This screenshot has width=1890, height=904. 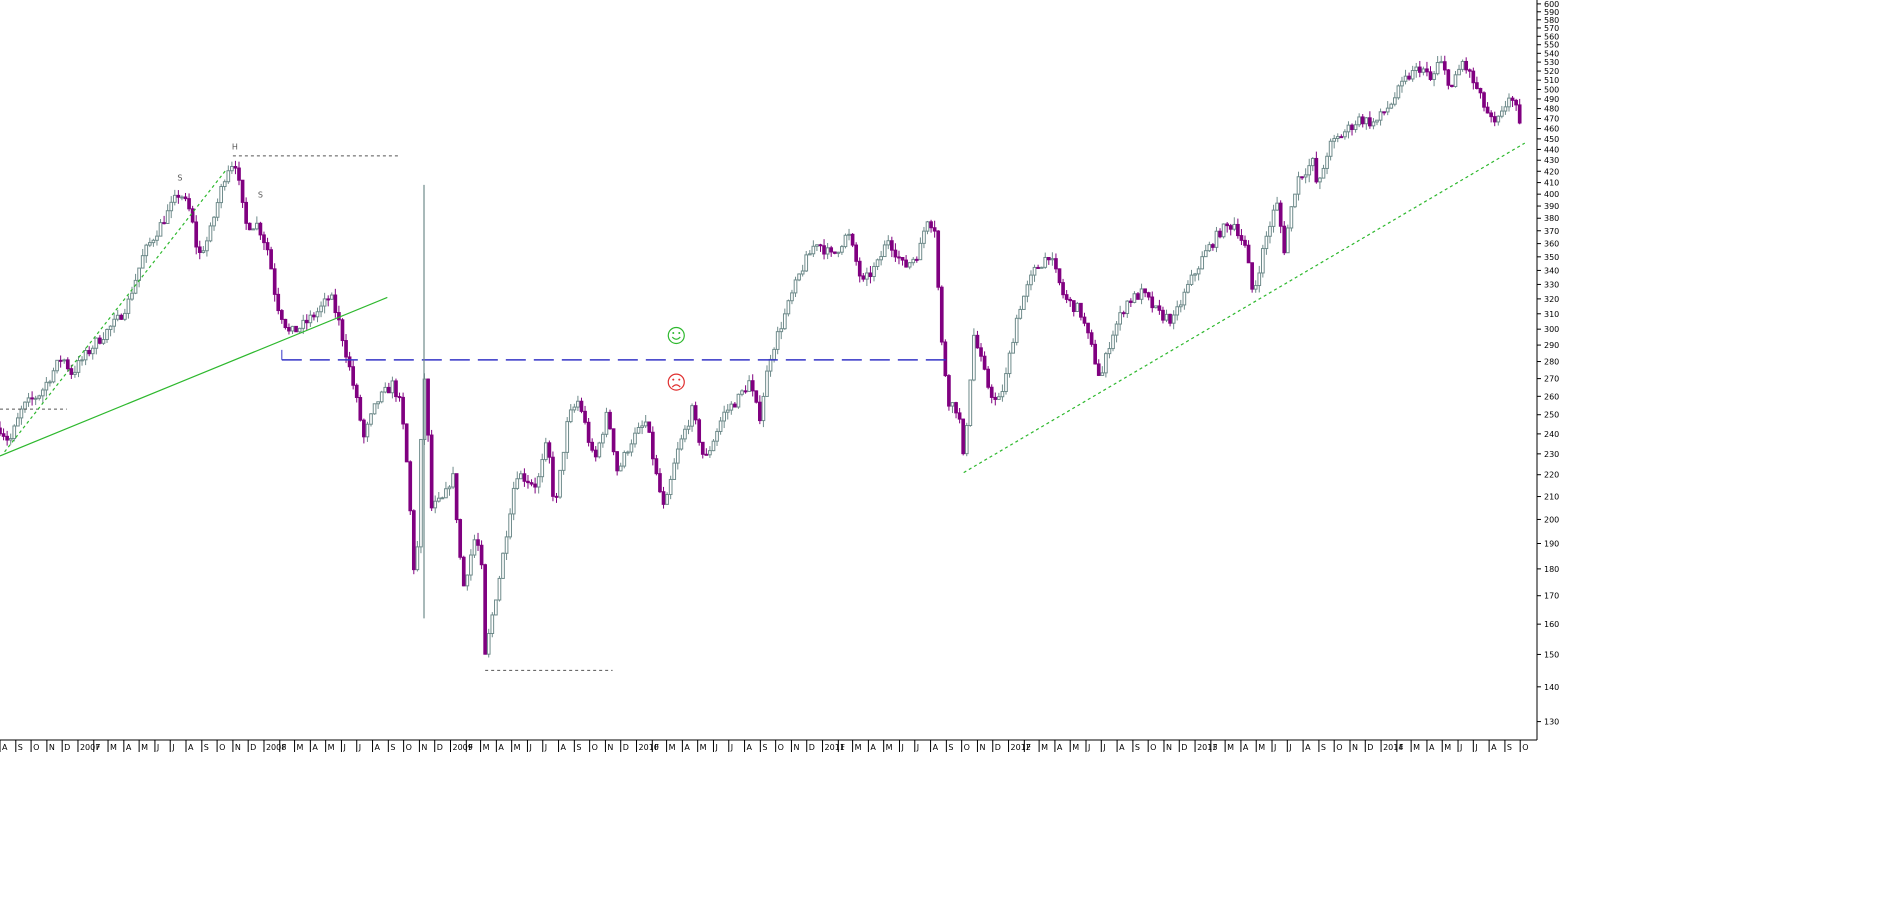 I want to click on x-tick-label: 2010, so click(x=649, y=747).